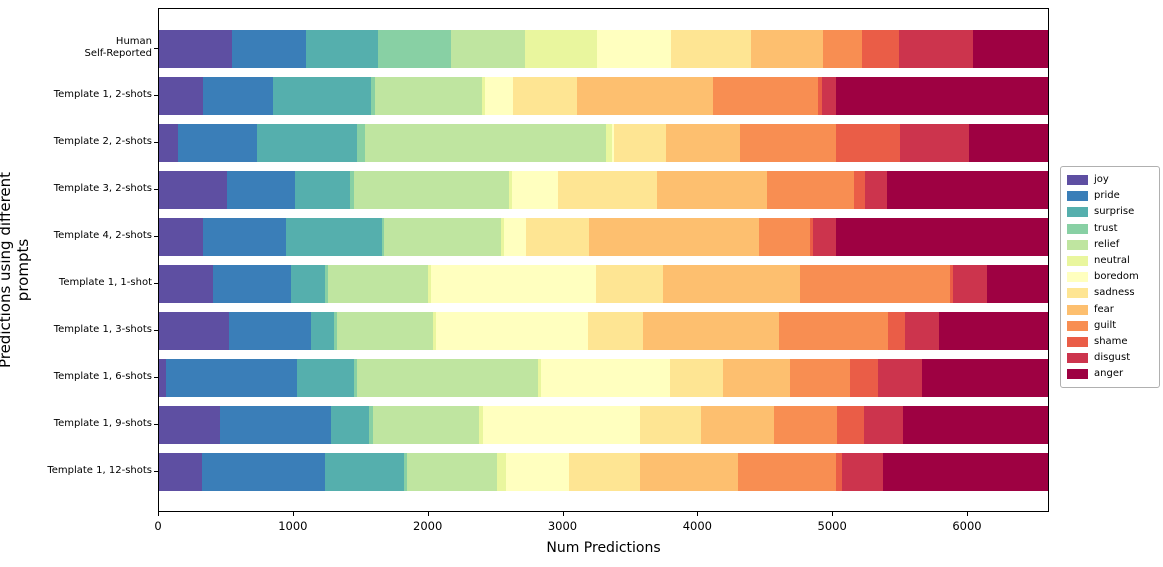  I want to click on legend-item-fear: fear, so click(1109, 310).